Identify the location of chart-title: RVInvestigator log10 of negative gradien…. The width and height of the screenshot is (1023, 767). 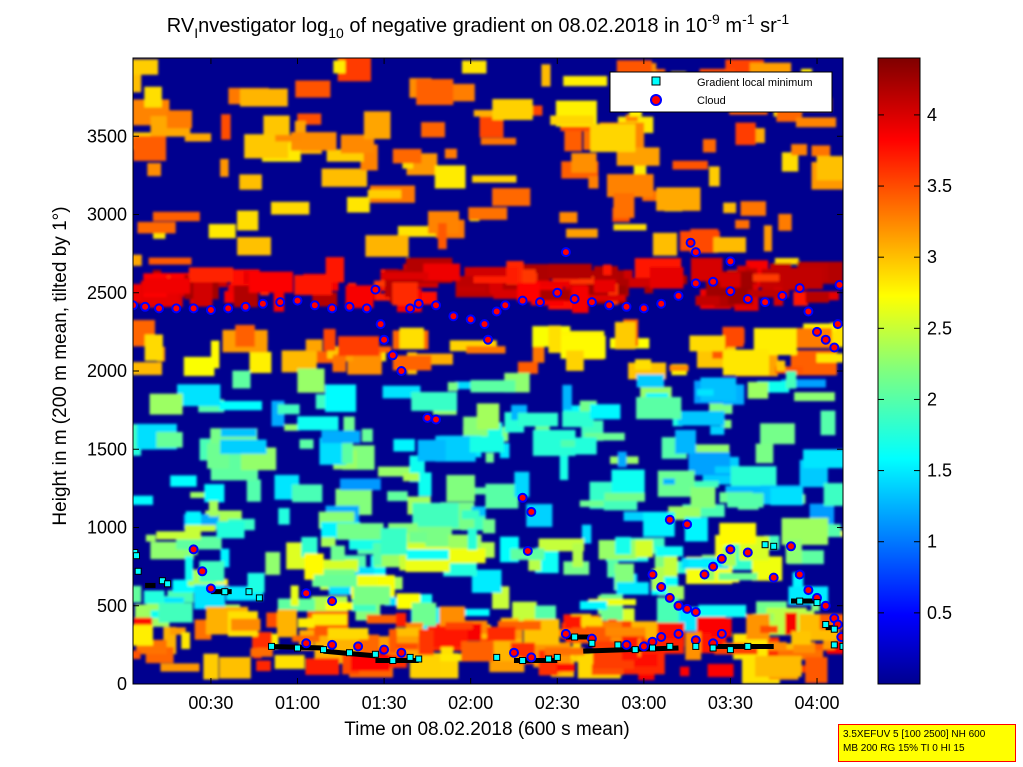
(478, 26).